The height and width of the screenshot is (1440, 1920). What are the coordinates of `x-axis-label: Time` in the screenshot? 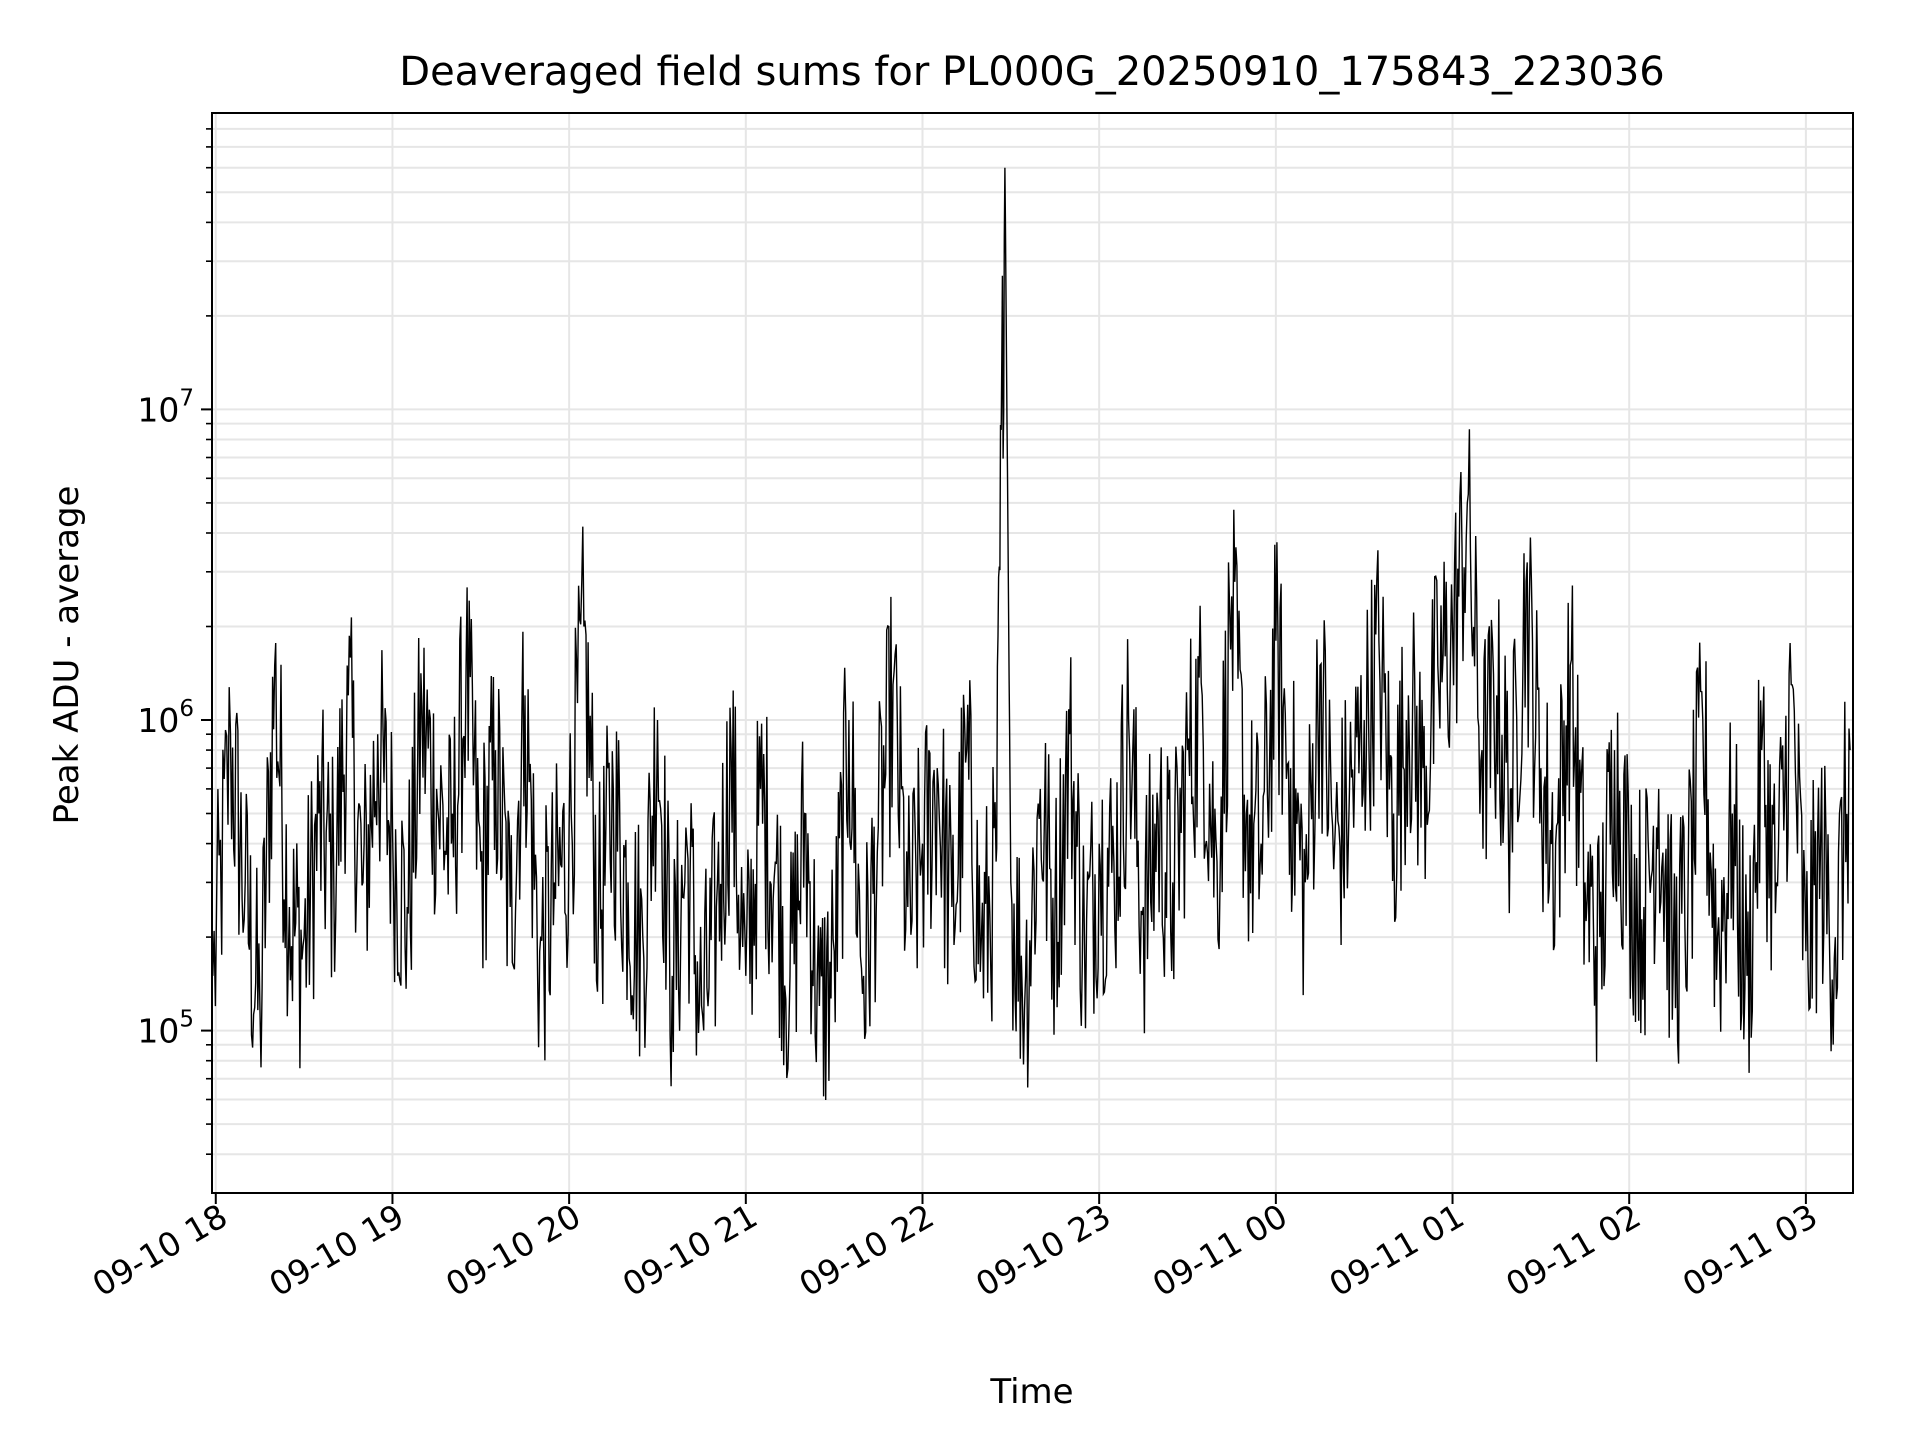 It's located at (1031, 1392).